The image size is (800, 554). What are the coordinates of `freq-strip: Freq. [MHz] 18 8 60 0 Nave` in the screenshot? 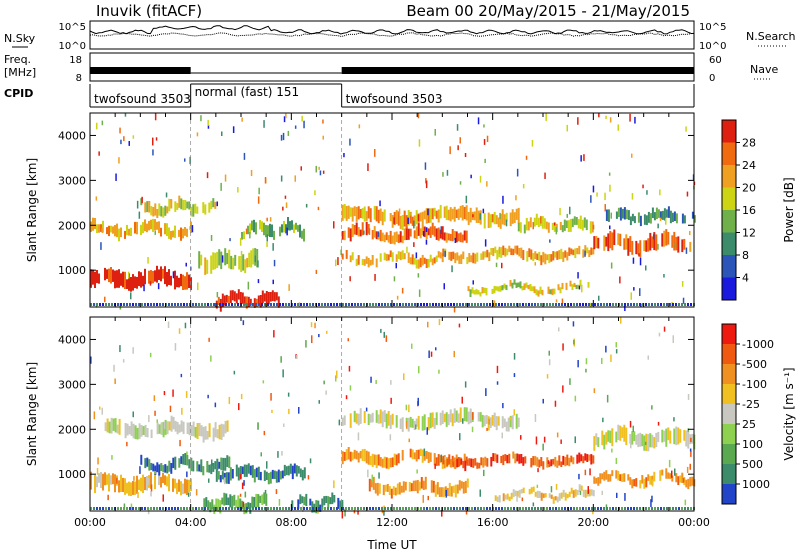 It's located at (391, 68).